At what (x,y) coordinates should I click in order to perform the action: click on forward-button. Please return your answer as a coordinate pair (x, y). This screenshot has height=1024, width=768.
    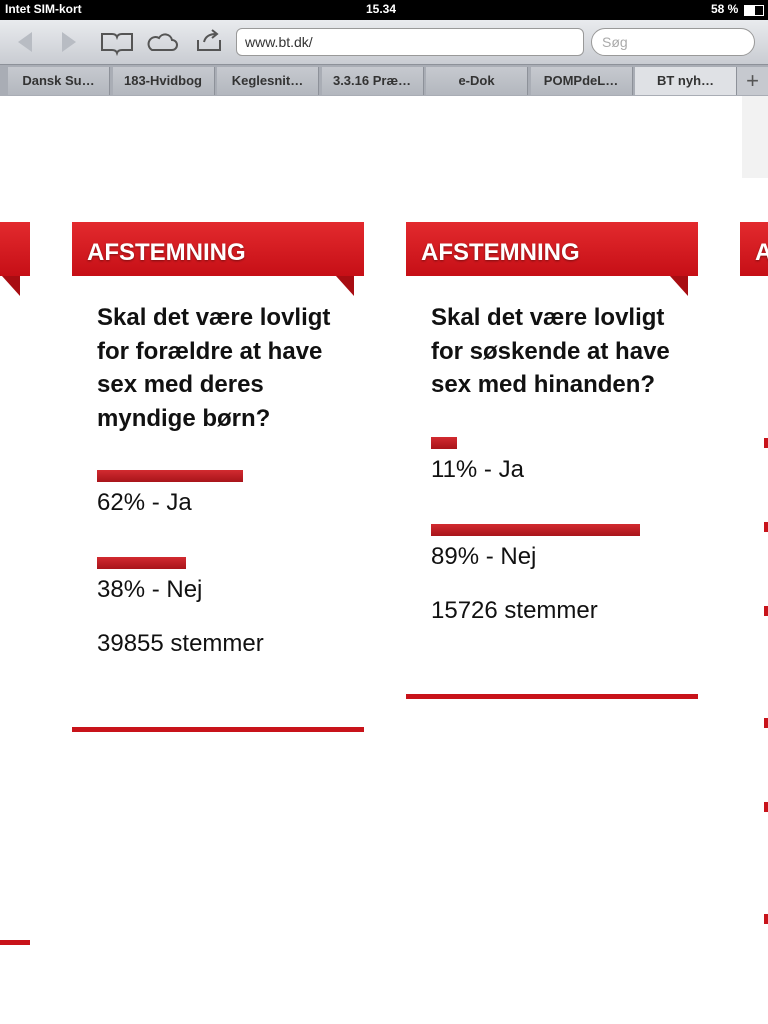
    Looking at the image, I should click on (69, 42).